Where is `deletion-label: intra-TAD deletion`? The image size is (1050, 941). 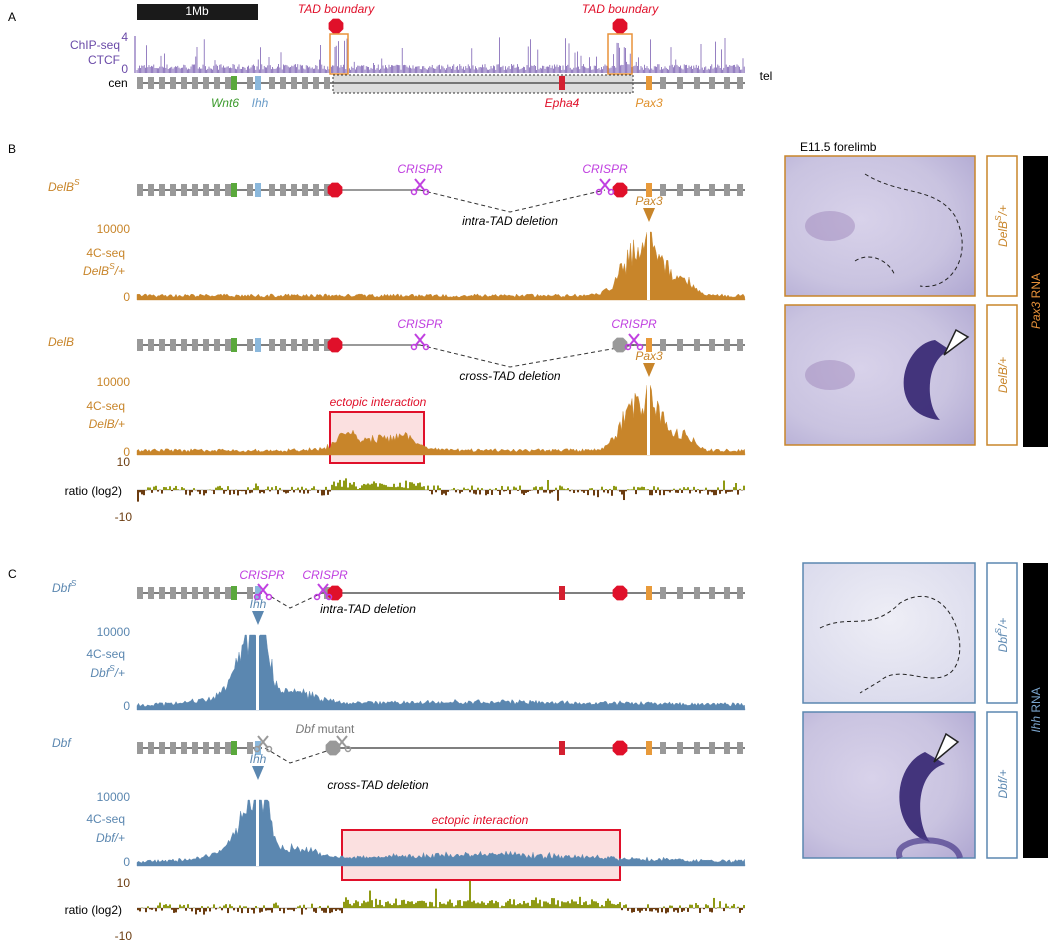
deletion-label: intra-TAD deletion is located at coordinates (510, 221).